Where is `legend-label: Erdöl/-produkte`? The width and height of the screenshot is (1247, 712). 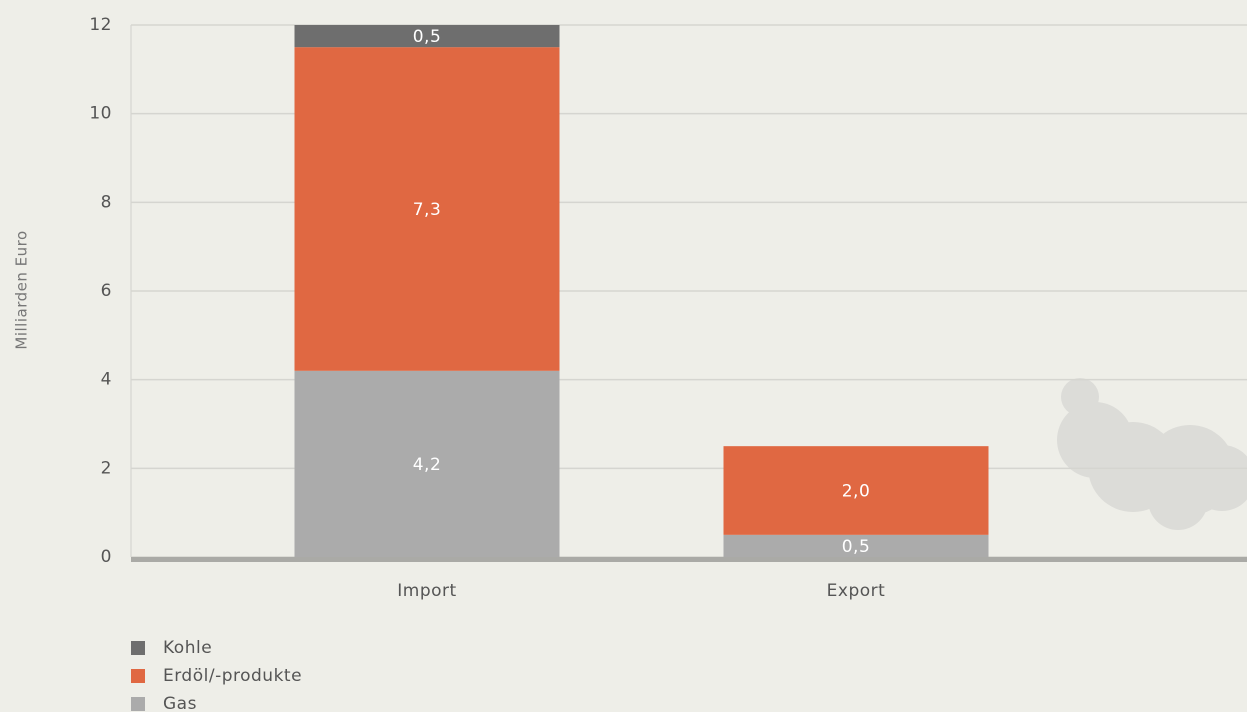
legend-label: Erdöl/-produkte is located at coordinates (232, 676).